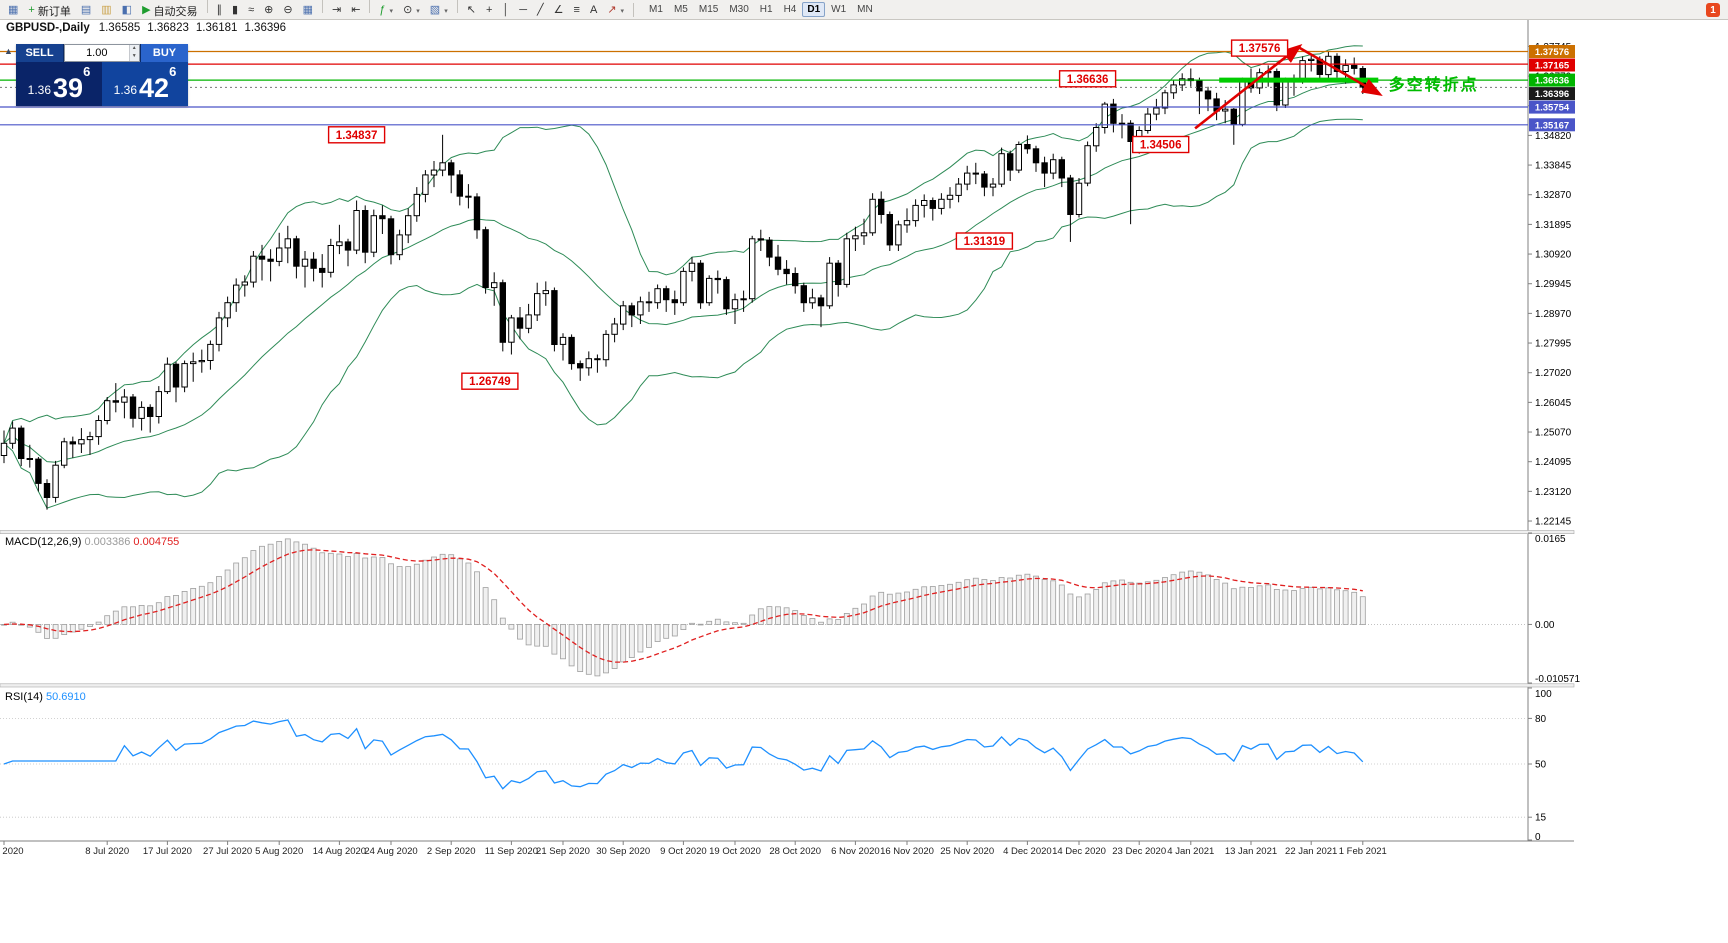 This screenshot has height=943, width=1728. I want to click on date-axis-label: 6 Nov 2020, so click(855, 851).